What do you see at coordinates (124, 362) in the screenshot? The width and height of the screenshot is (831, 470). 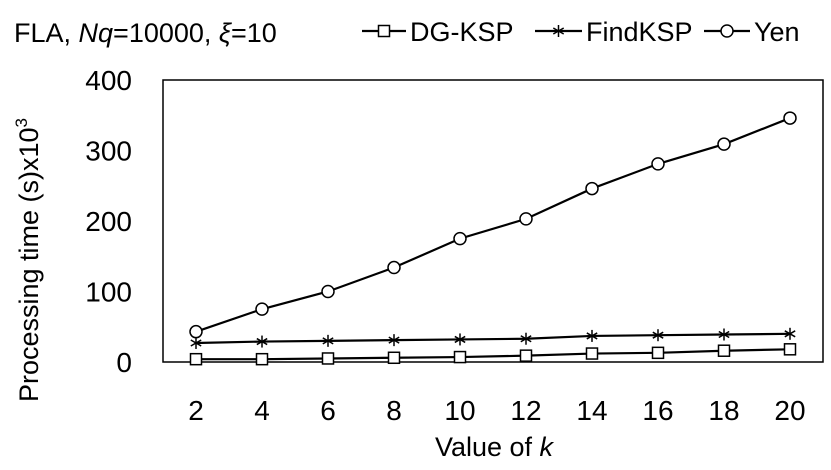 I see `y-tick-label: 0` at bounding box center [124, 362].